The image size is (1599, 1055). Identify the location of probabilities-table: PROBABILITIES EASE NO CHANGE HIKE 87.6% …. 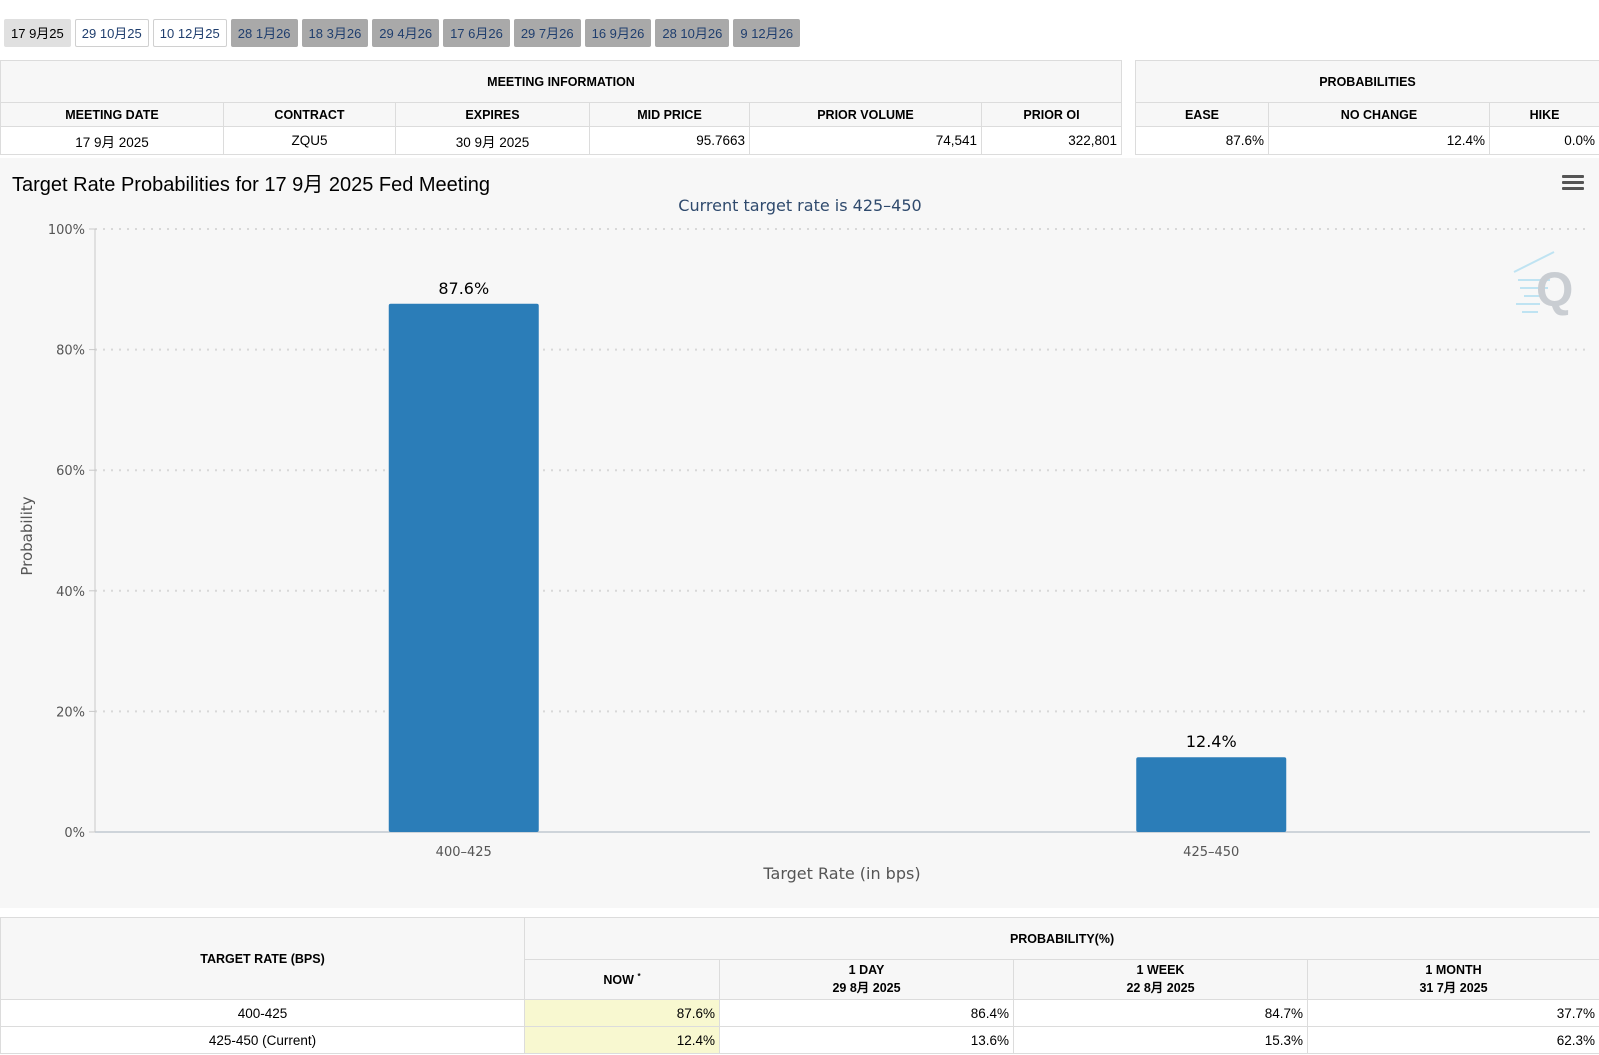
(1367, 107).